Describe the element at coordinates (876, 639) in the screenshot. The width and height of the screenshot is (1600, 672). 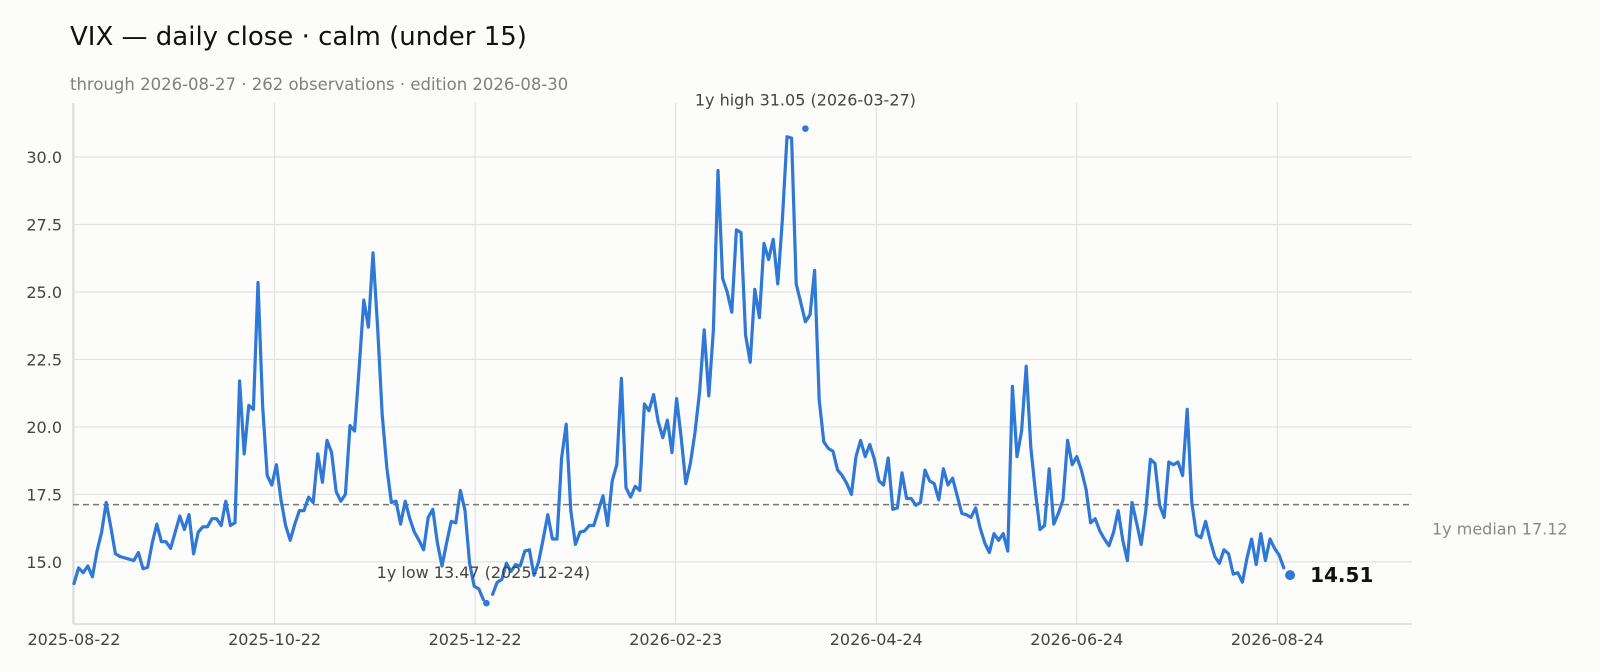
I see `x-tick-label: 2026-04-24` at that location.